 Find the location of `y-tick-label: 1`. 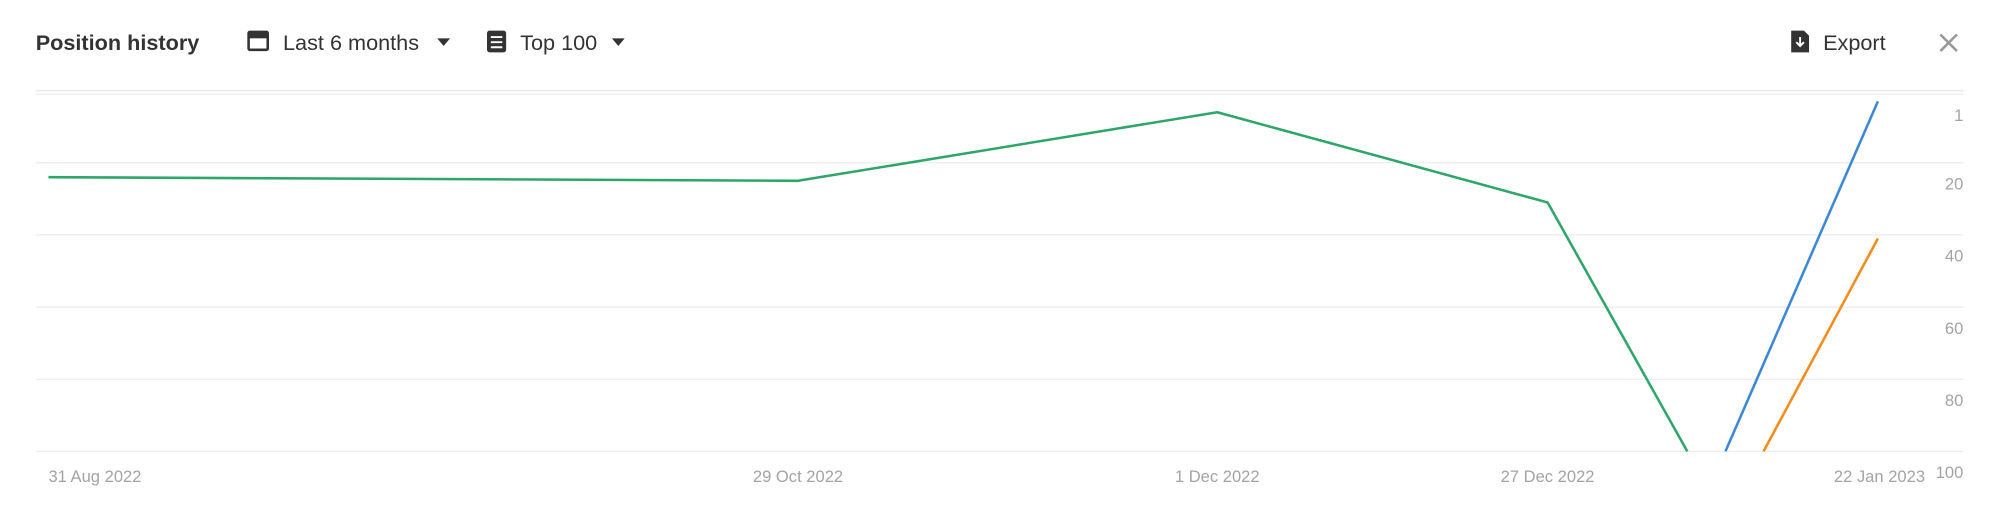

y-tick-label: 1 is located at coordinates (1958, 115).